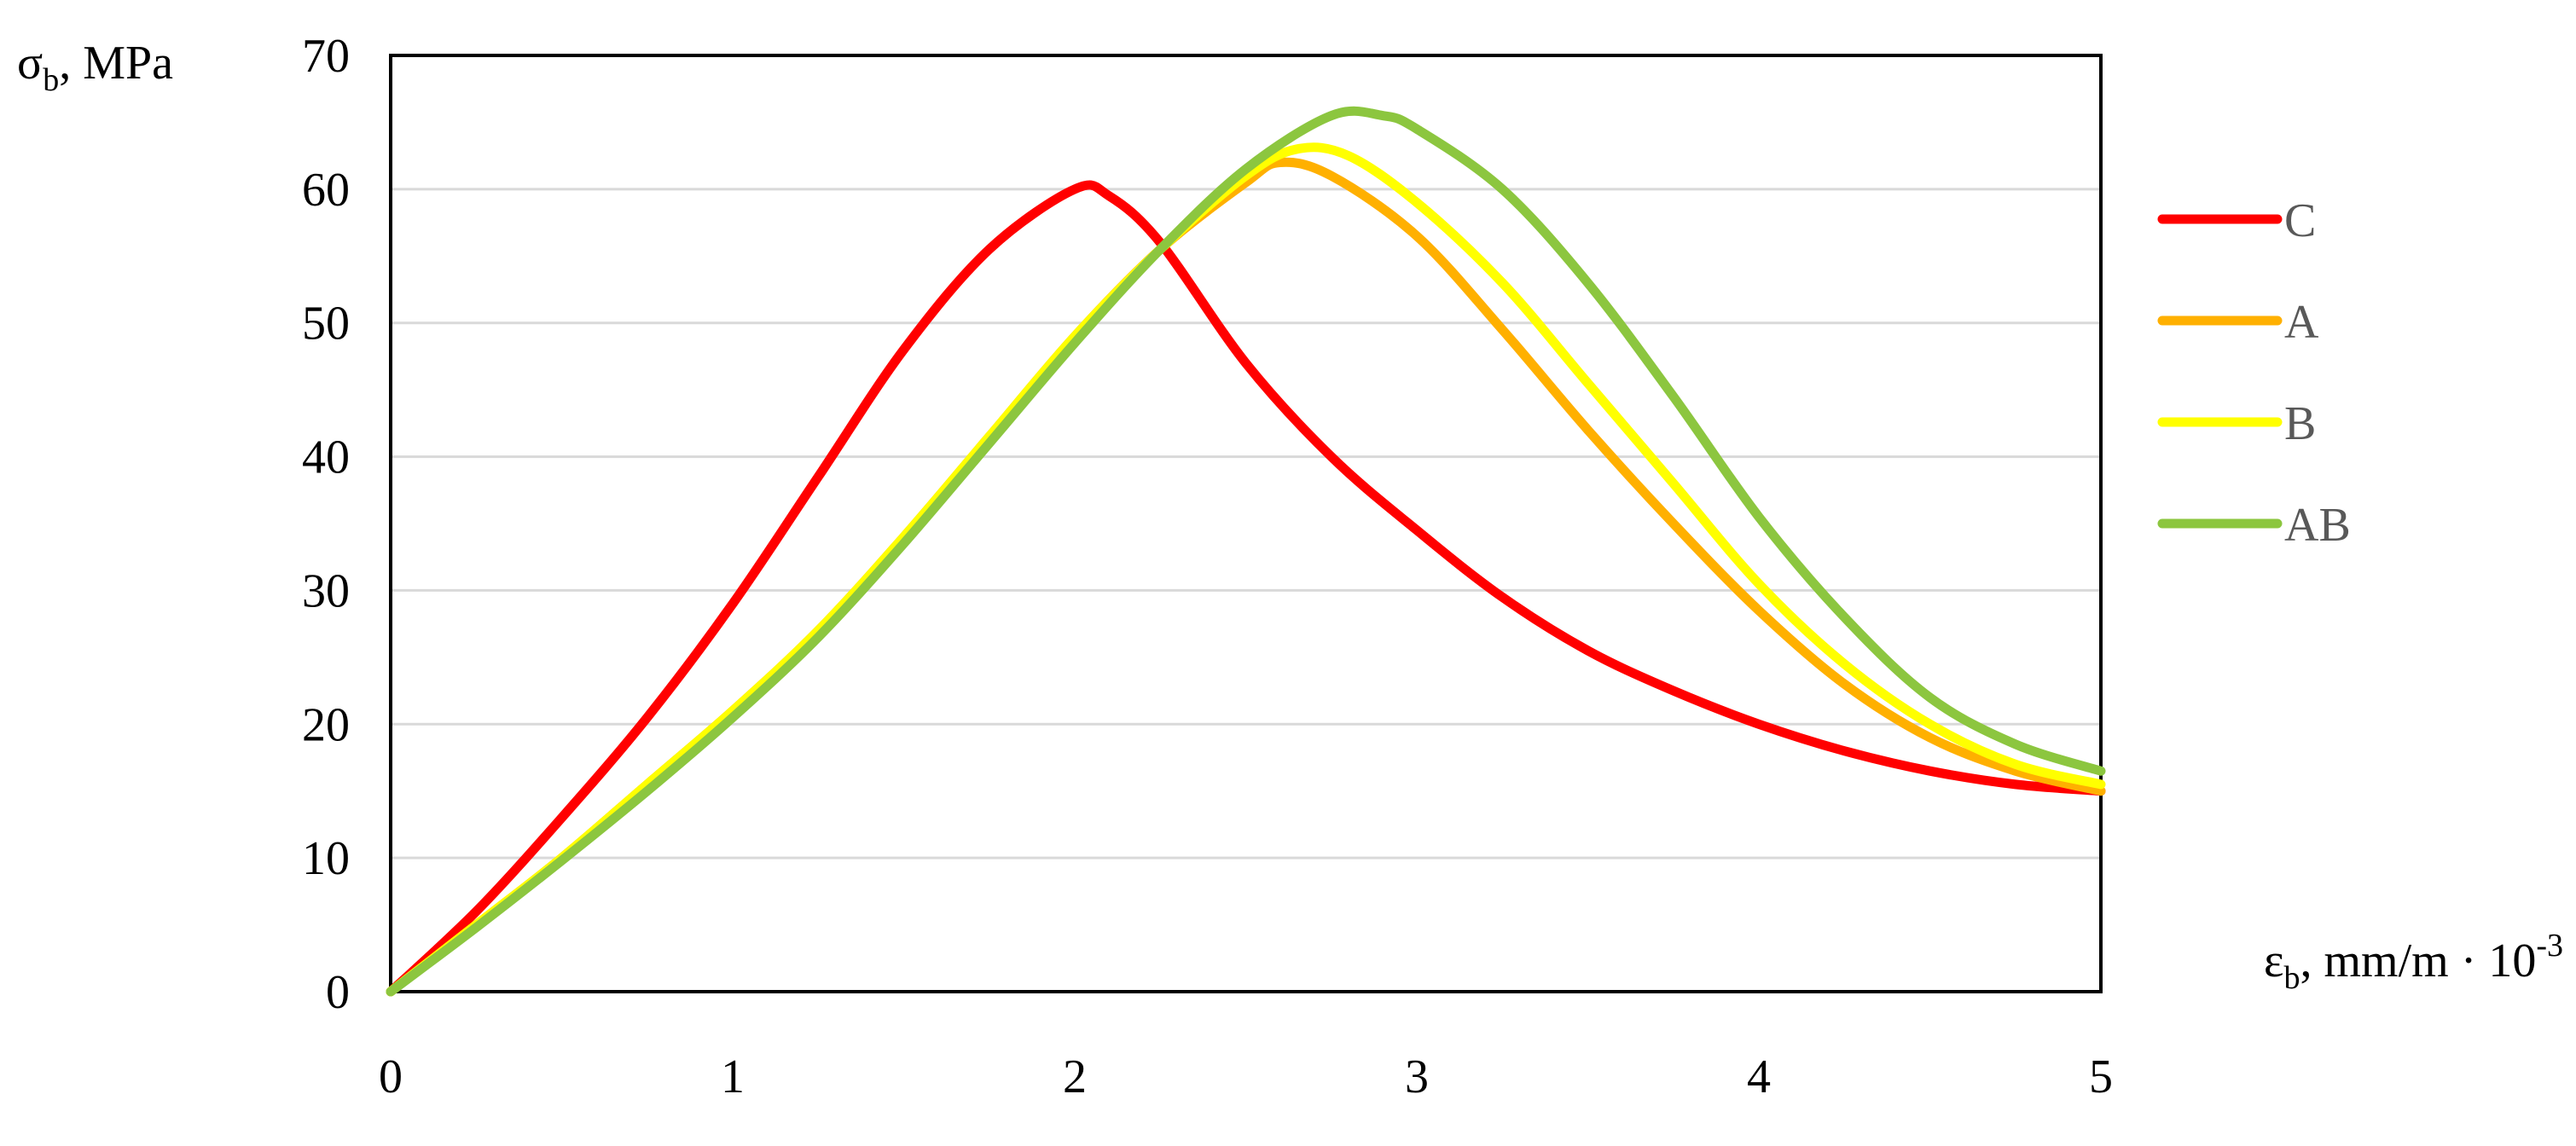  What do you see at coordinates (733, 1076) in the screenshot?
I see `x-tick-label: 1` at bounding box center [733, 1076].